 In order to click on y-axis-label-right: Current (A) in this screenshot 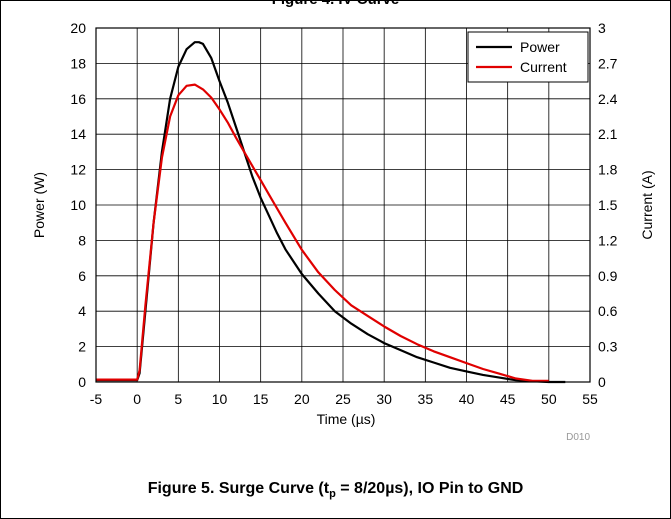, I will do `click(647, 204)`.